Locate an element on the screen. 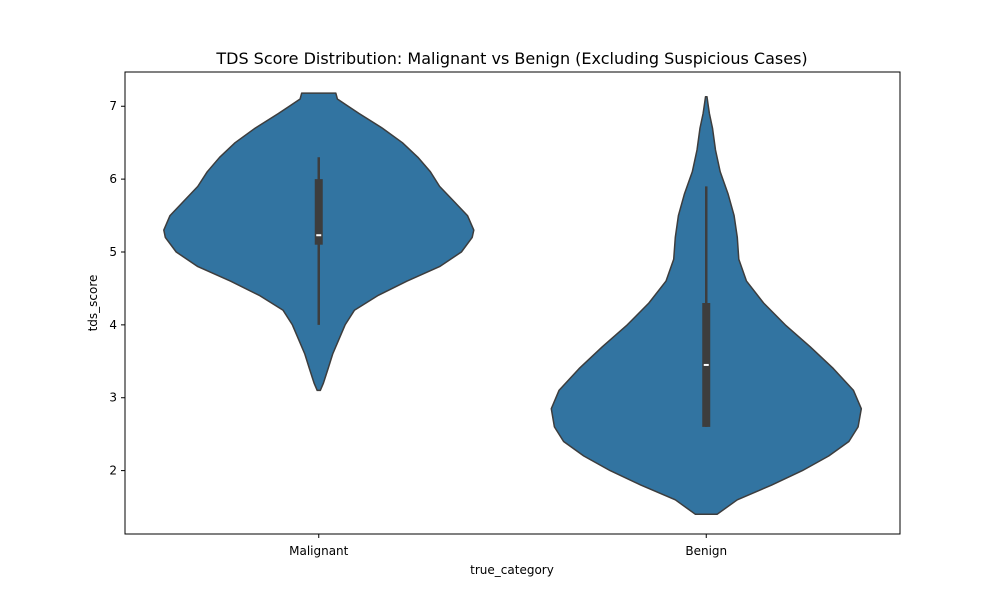 The height and width of the screenshot is (600, 1000). x-axis-label: true_category is located at coordinates (512, 570).